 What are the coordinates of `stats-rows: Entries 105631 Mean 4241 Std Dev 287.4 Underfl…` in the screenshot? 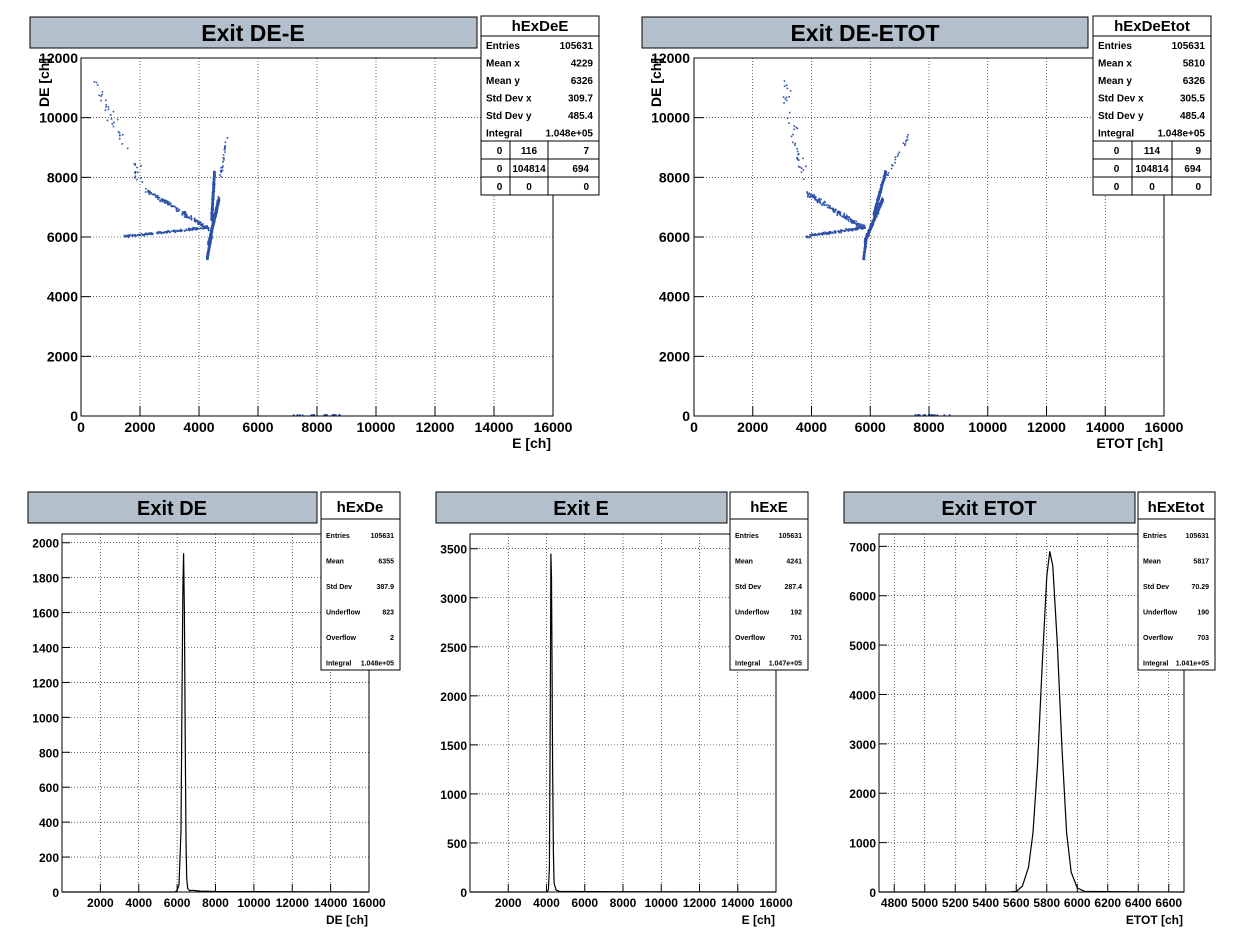 It's located at (768, 600).